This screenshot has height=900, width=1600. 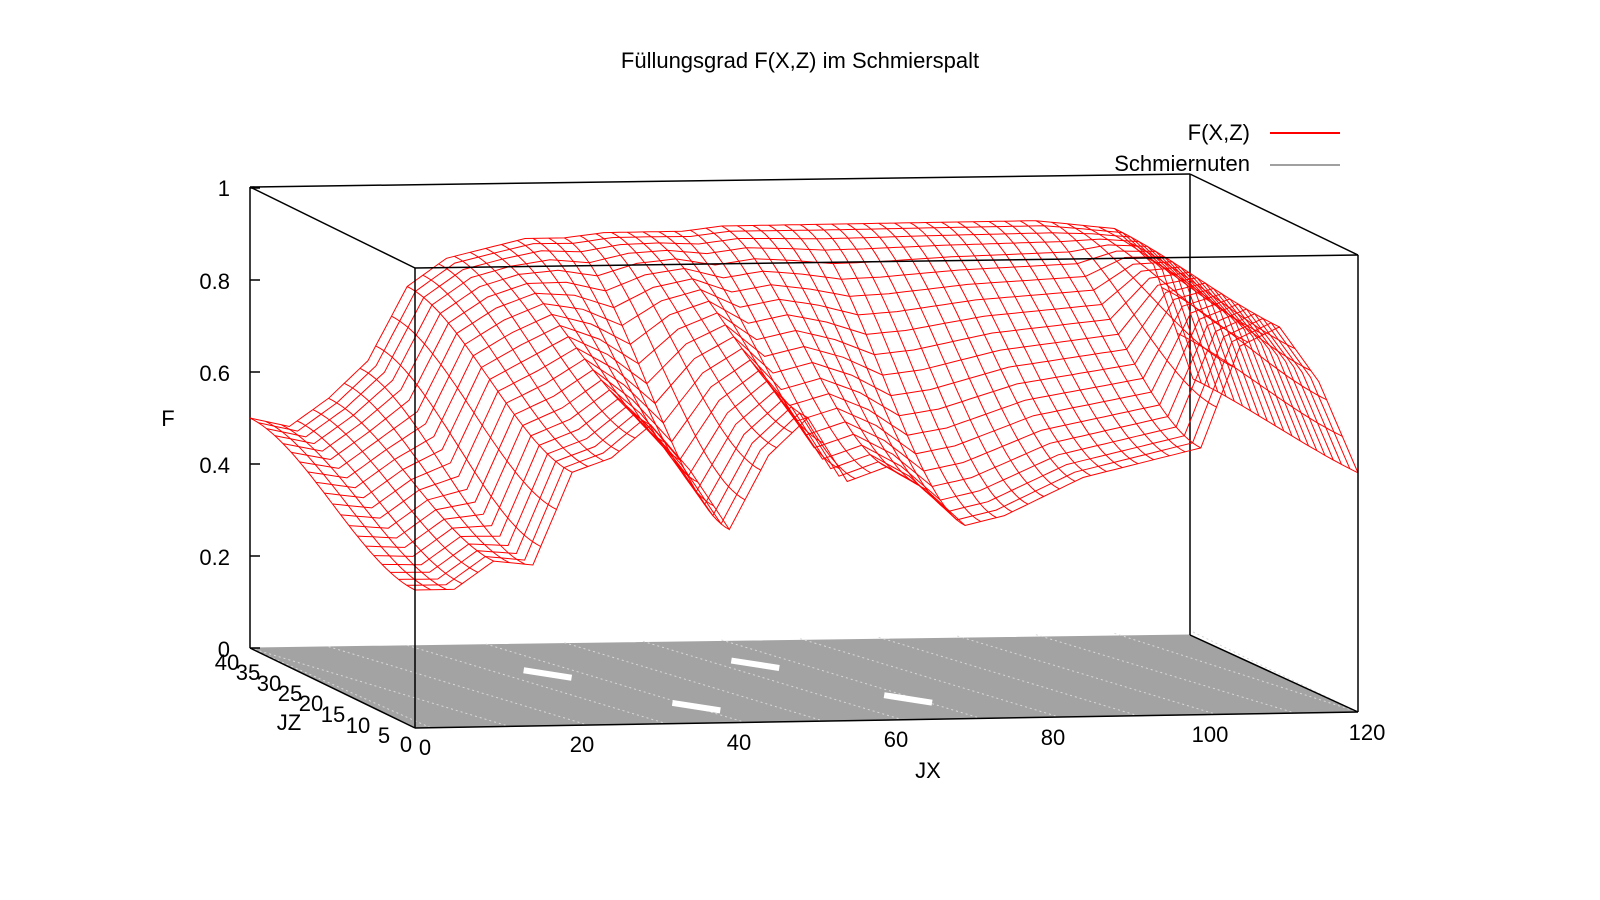 What do you see at coordinates (1210, 734) in the screenshot?
I see `x-tick-5: 100` at bounding box center [1210, 734].